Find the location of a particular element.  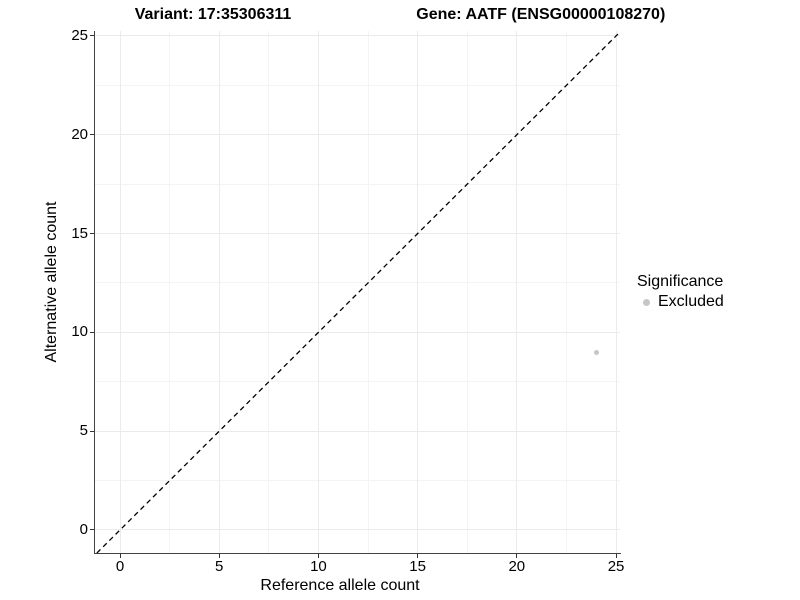

x-tick-label: 10 is located at coordinates (318, 566).